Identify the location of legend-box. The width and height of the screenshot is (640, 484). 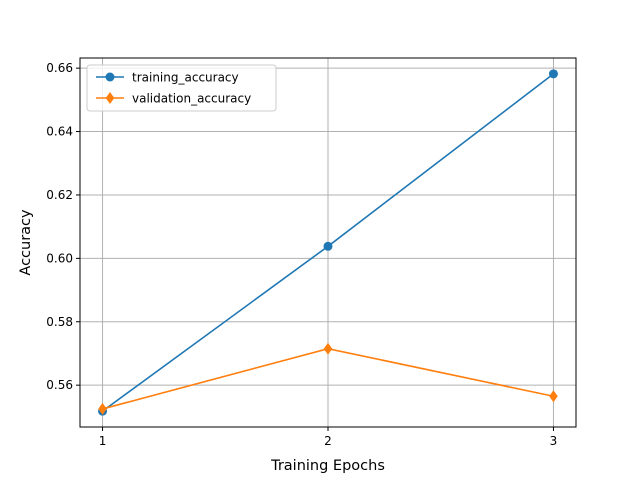
(181, 88).